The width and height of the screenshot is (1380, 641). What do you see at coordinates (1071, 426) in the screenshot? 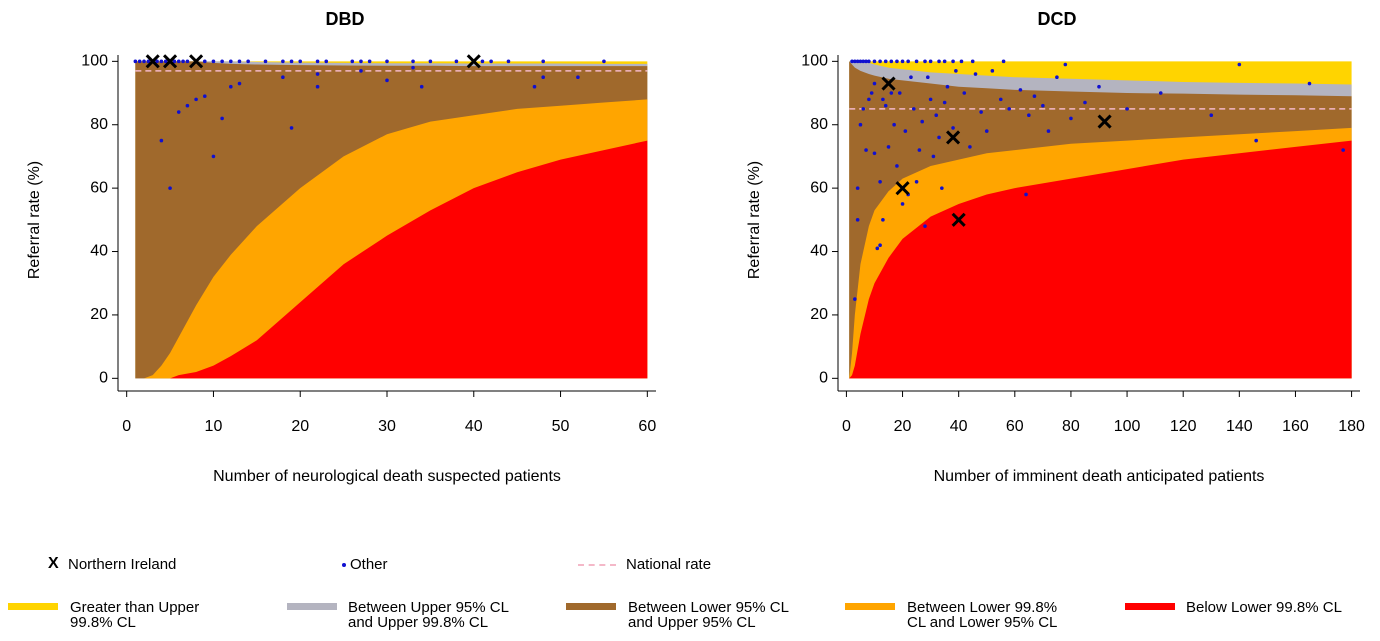
I see `x-tick-label: 80` at bounding box center [1071, 426].